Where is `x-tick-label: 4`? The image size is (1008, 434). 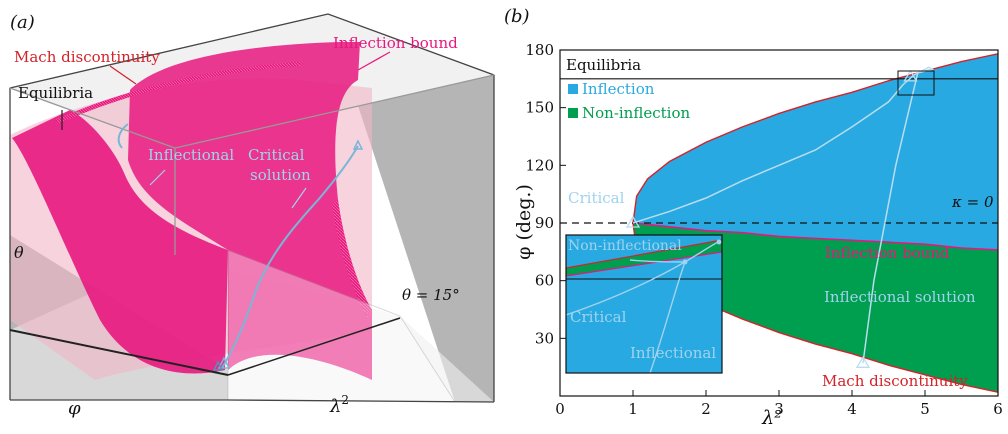
x-tick-label: 4 is located at coordinates (852, 409).